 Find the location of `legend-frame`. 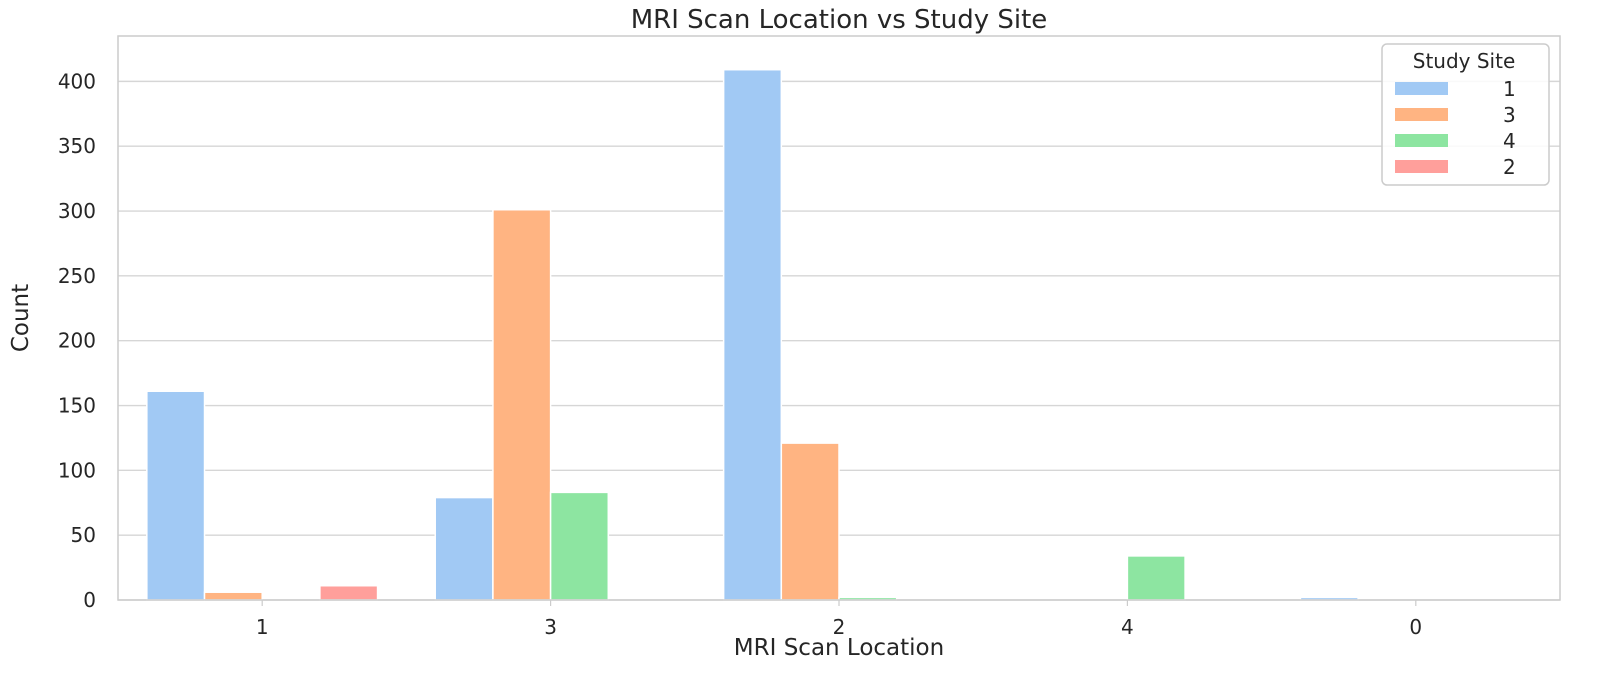

legend-frame is located at coordinates (1465, 114).